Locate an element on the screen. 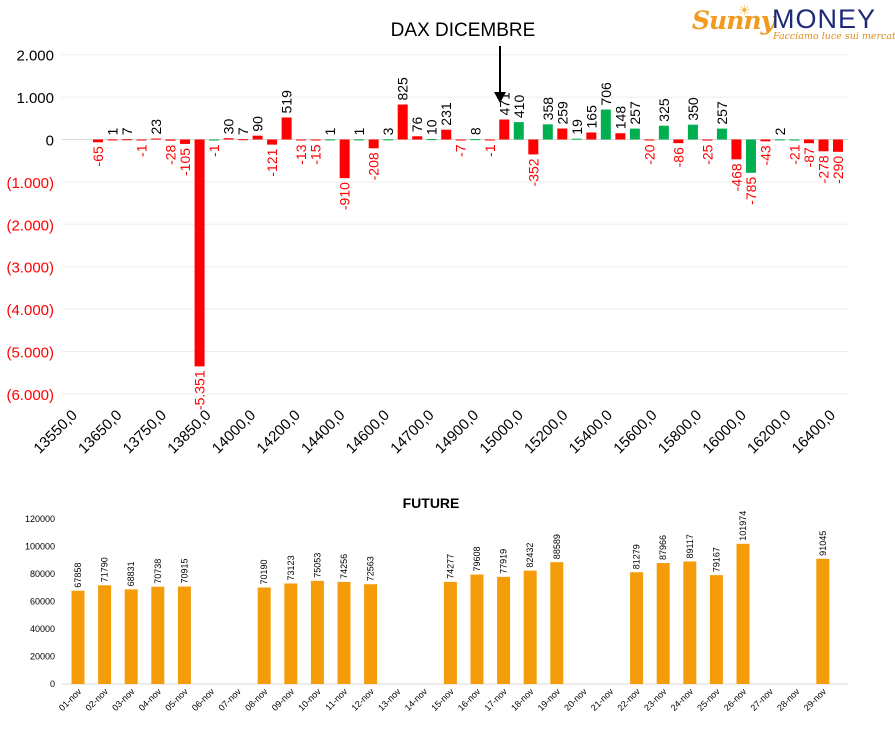 This screenshot has width=895, height=734. dax-data-label: 30 is located at coordinates (229, 126).